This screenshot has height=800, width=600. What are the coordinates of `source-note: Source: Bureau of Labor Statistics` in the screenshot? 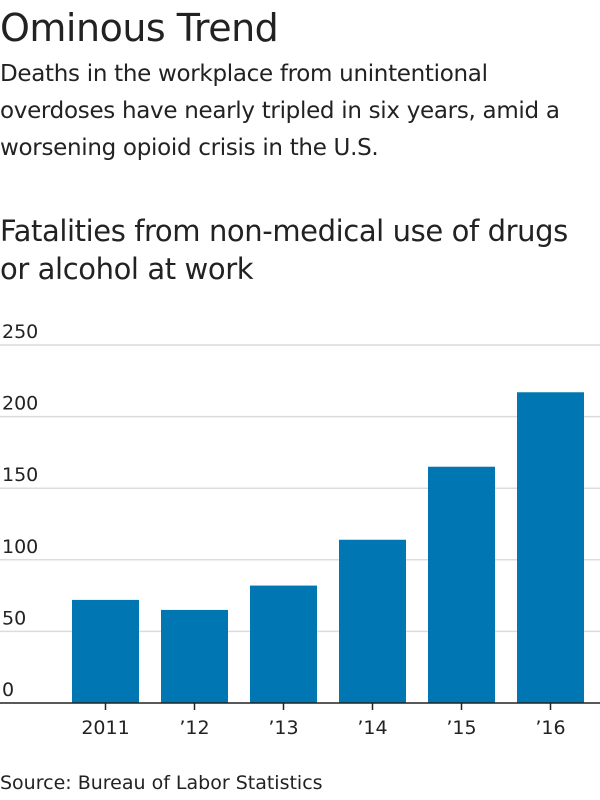 It's located at (161, 783).